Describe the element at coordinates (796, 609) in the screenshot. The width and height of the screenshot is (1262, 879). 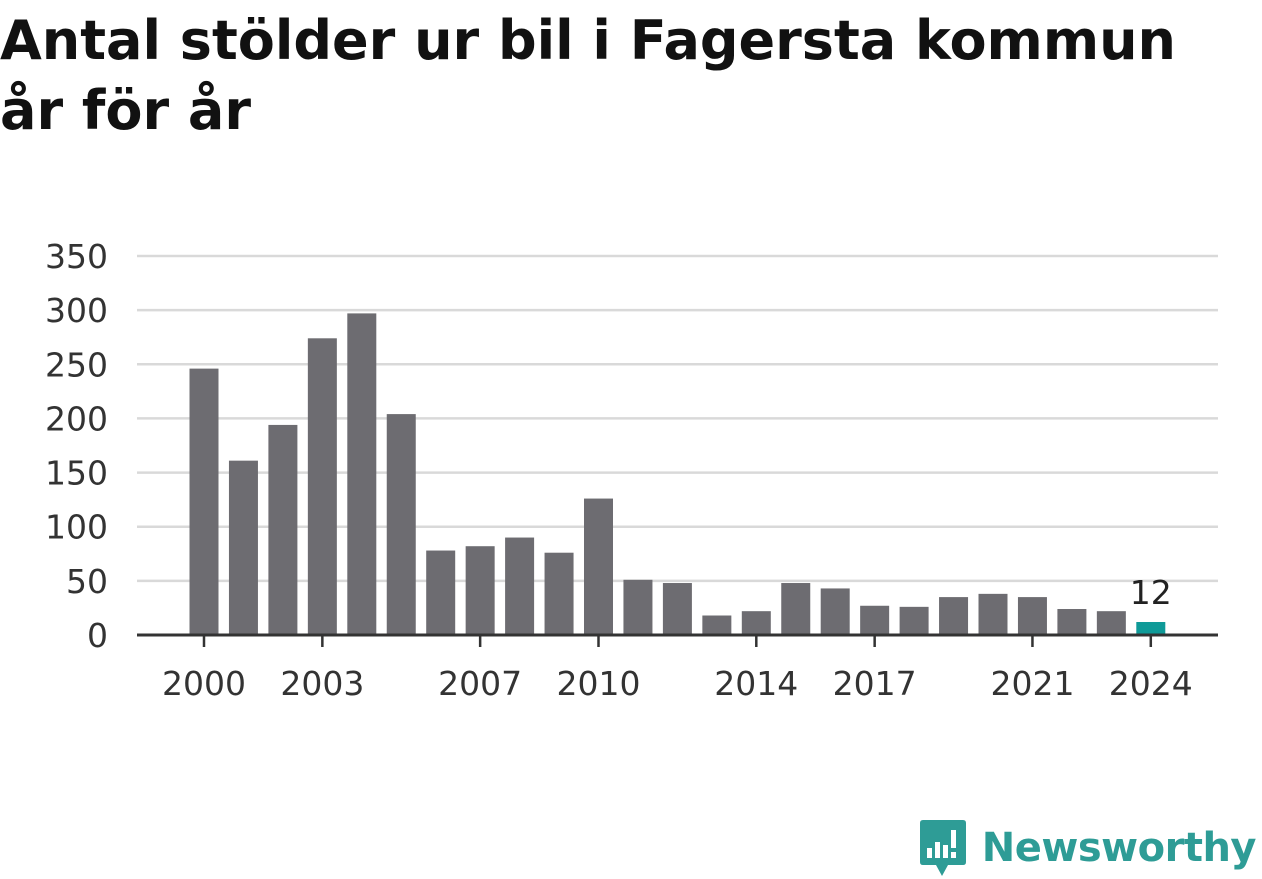
I see `bar-2015` at that location.